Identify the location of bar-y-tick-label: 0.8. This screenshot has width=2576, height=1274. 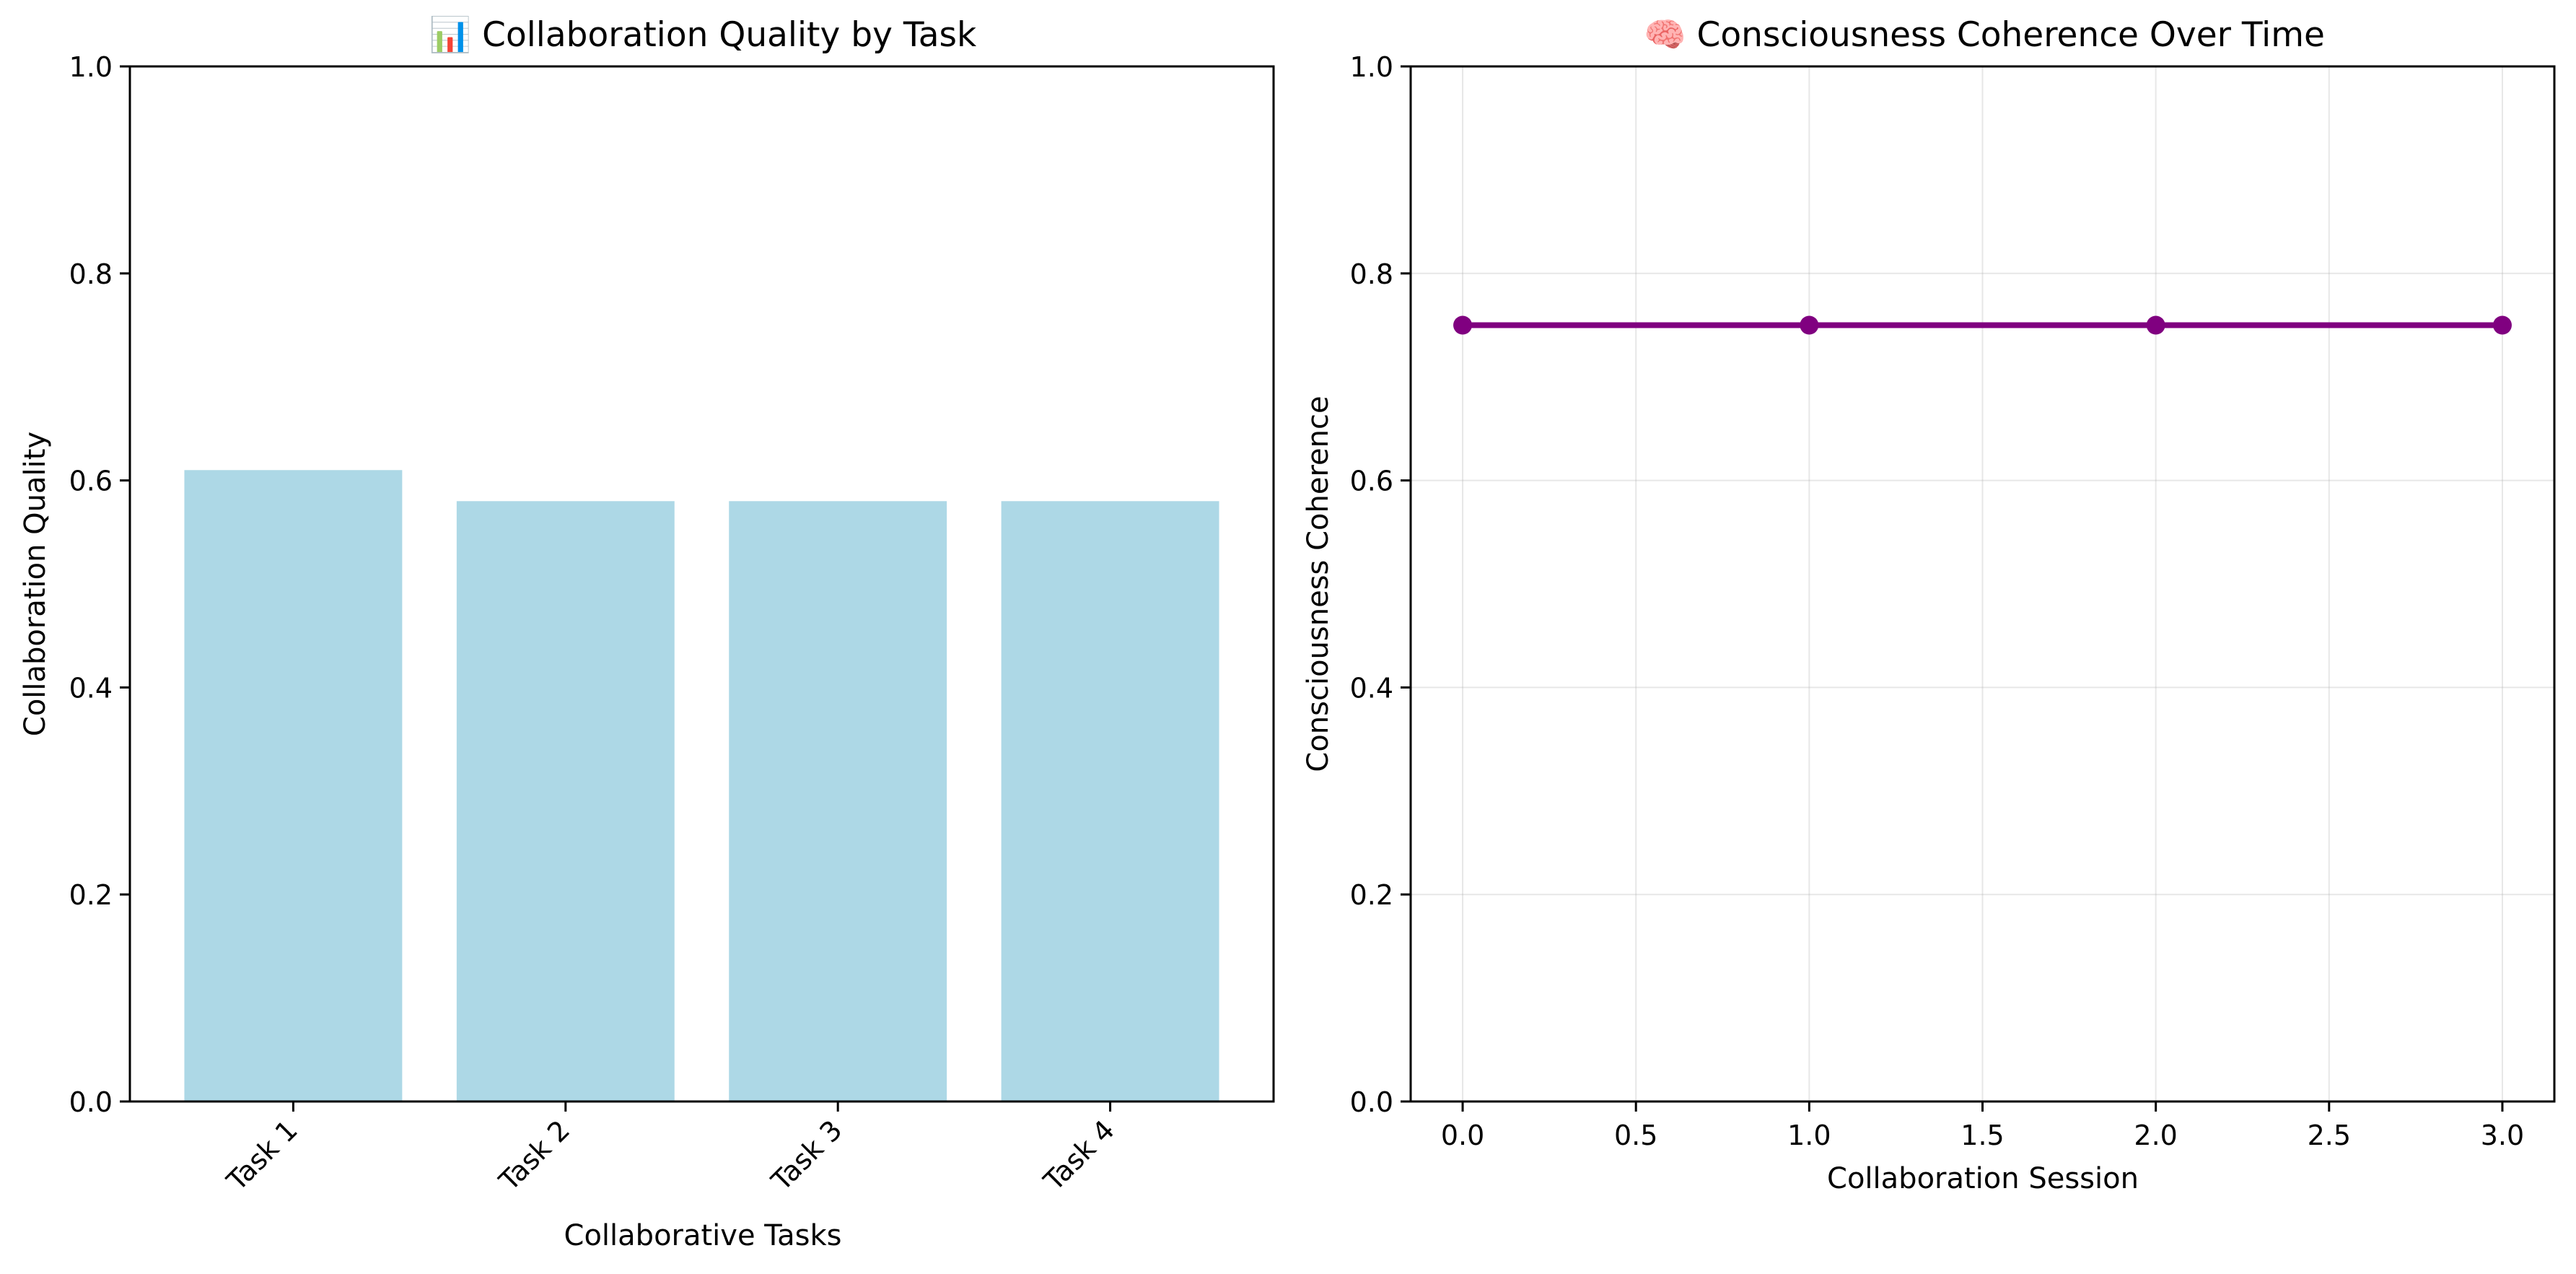
(91, 274).